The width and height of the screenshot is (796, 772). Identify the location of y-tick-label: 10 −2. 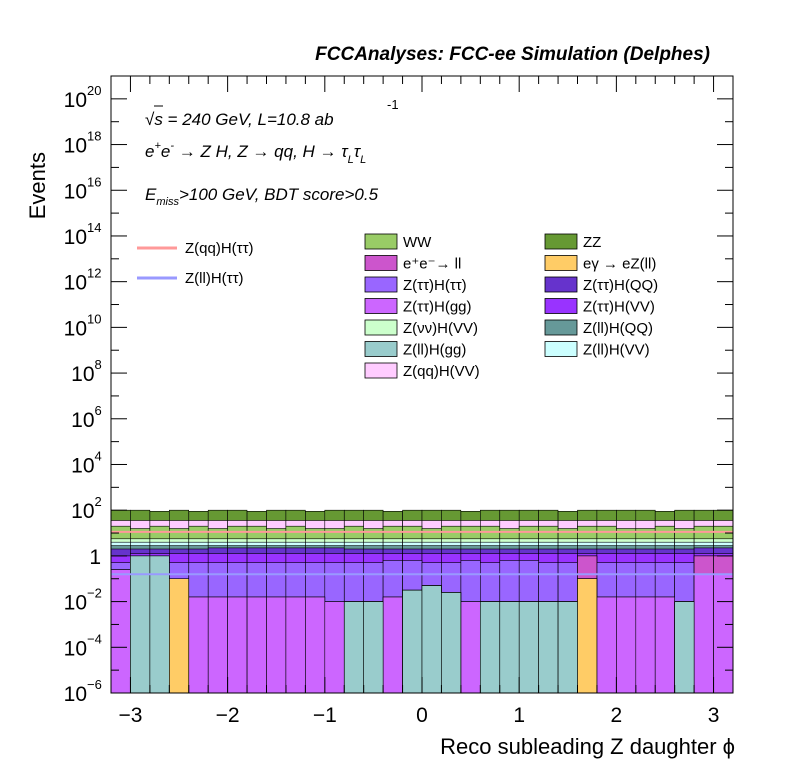
(83, 600).